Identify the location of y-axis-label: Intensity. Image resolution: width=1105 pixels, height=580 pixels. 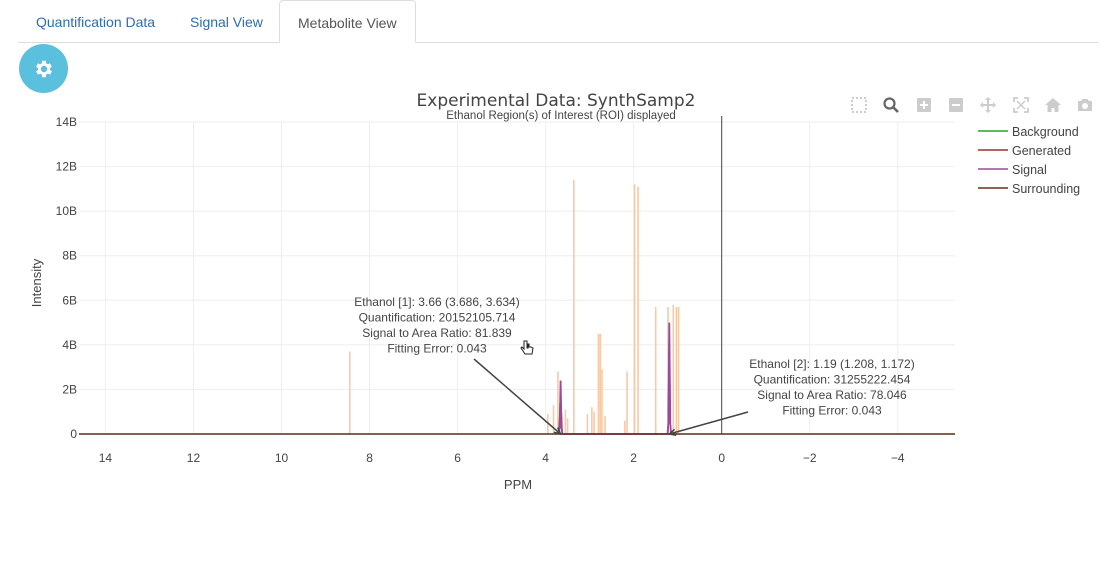
(36, 282).